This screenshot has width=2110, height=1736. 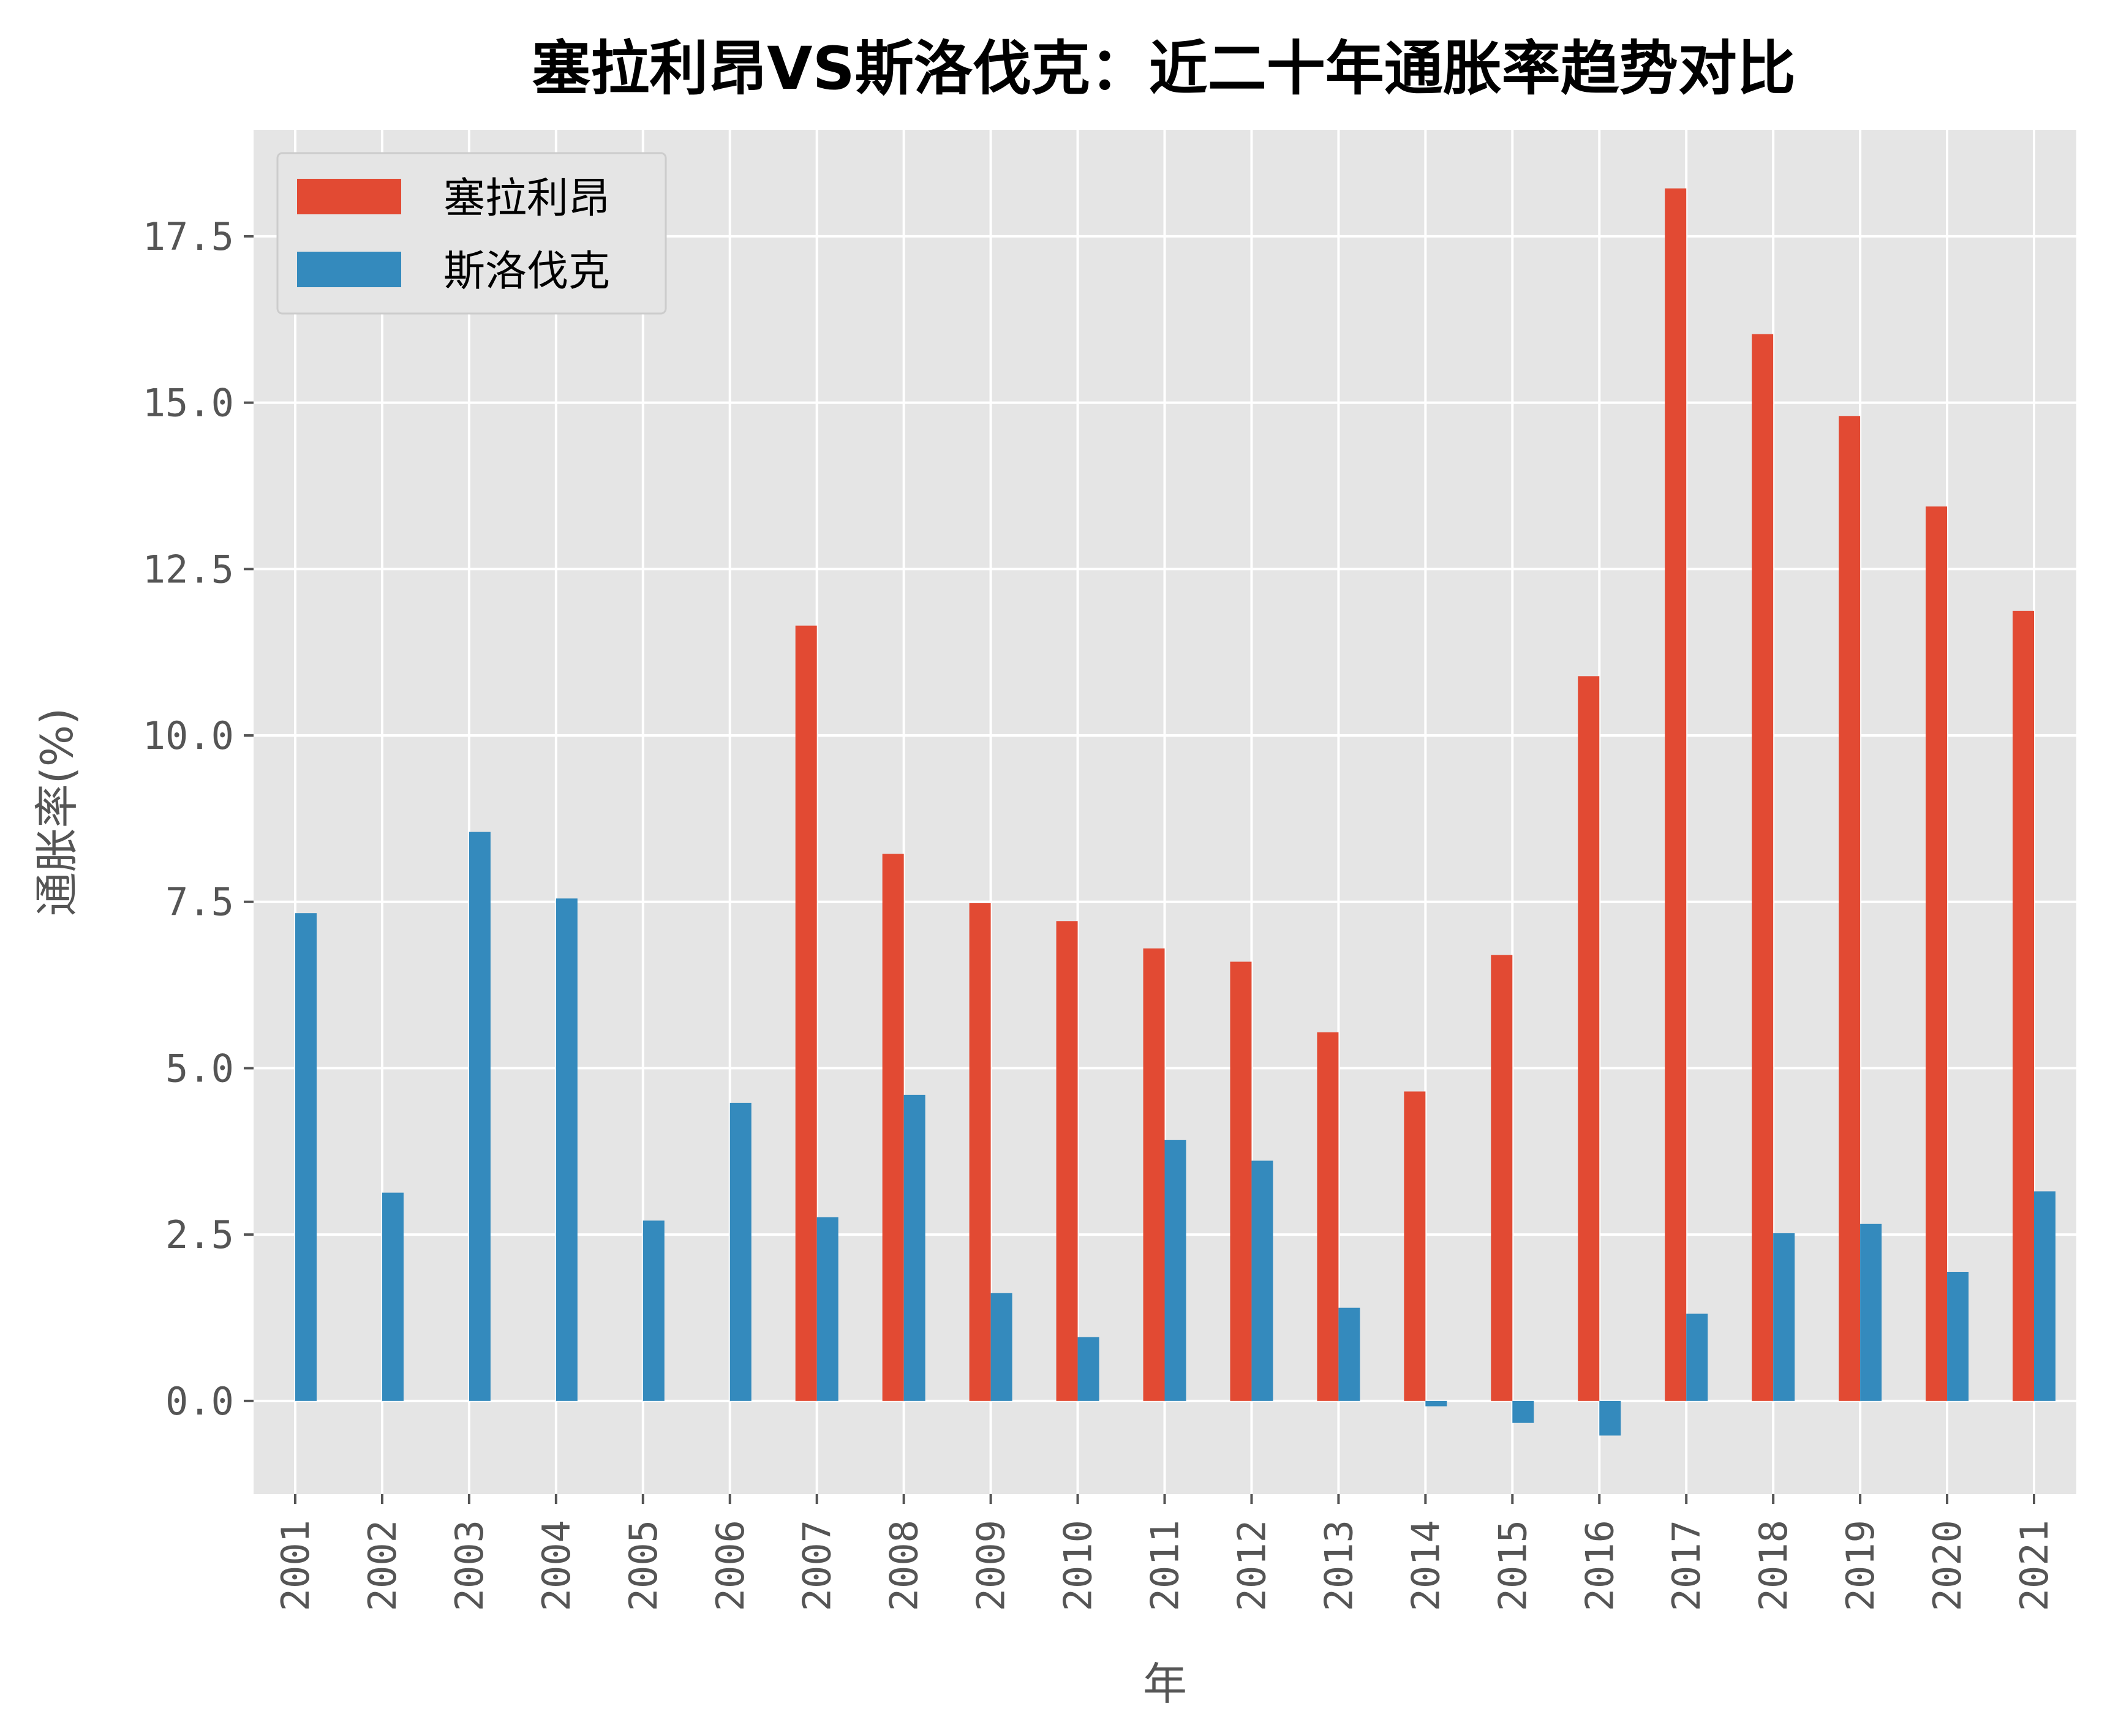 What do you see at coordinates (1154, 1174) in the screenshot?
I see `bar-series-1-2011` at bounding box center [1154, 1174].